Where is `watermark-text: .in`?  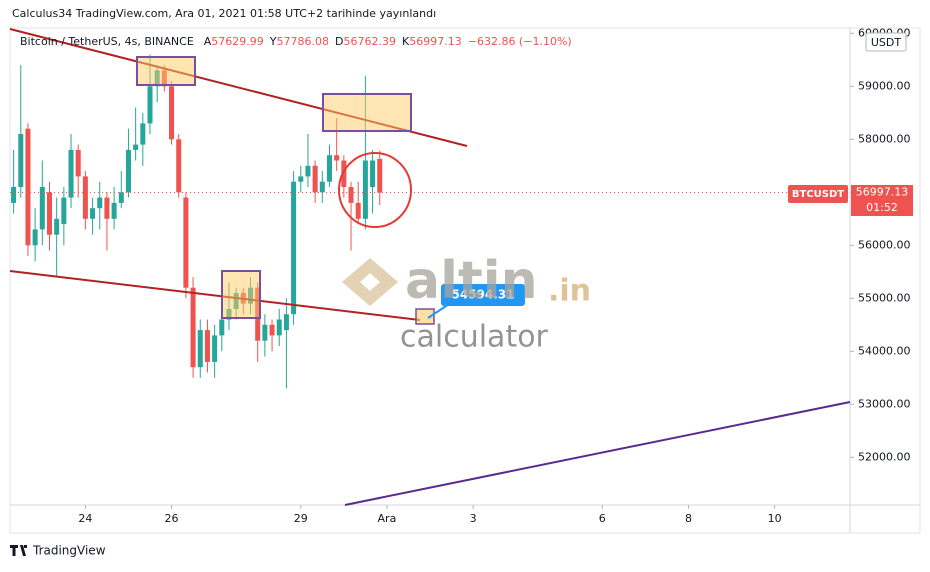
watermark-text: .in is located at coordinates (569, 291).